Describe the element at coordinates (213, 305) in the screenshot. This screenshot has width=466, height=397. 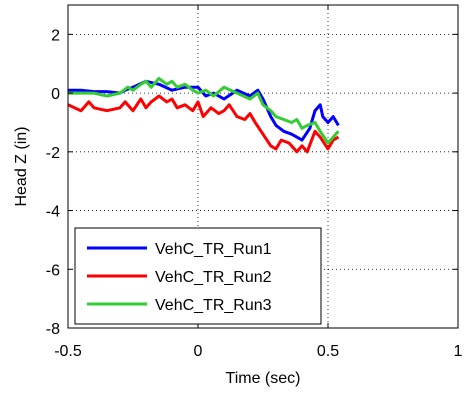
I see `legend-label: VehC_TR_Run3` at that location.